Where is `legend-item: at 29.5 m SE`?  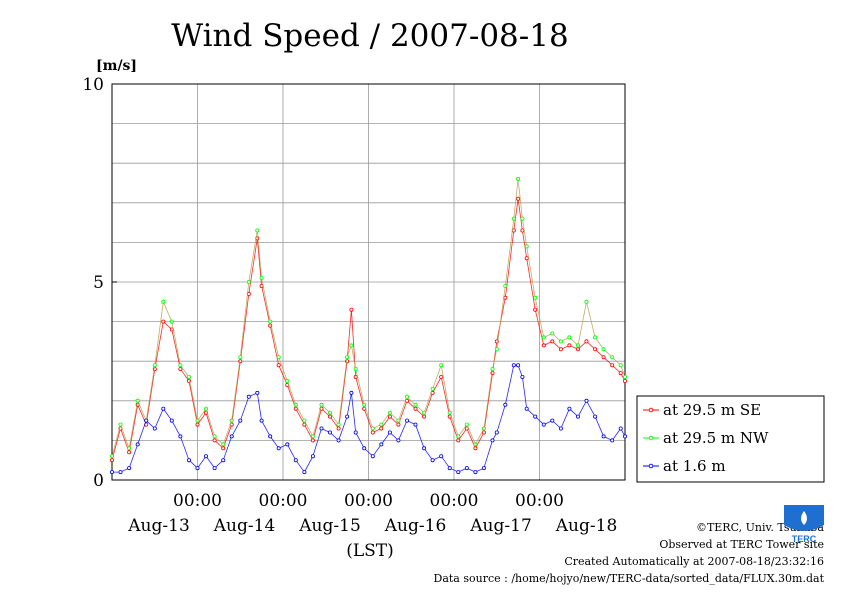 legend-item: at 29.5 m SE is located at coordinates (702, 410).